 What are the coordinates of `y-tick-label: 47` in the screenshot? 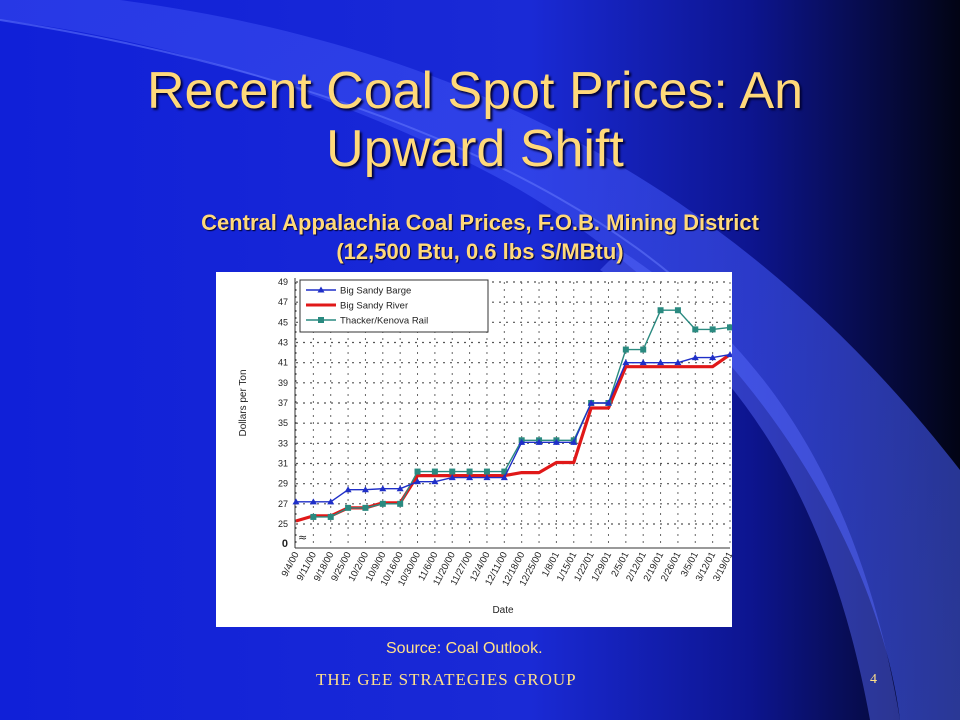 It's located at (283, 302).